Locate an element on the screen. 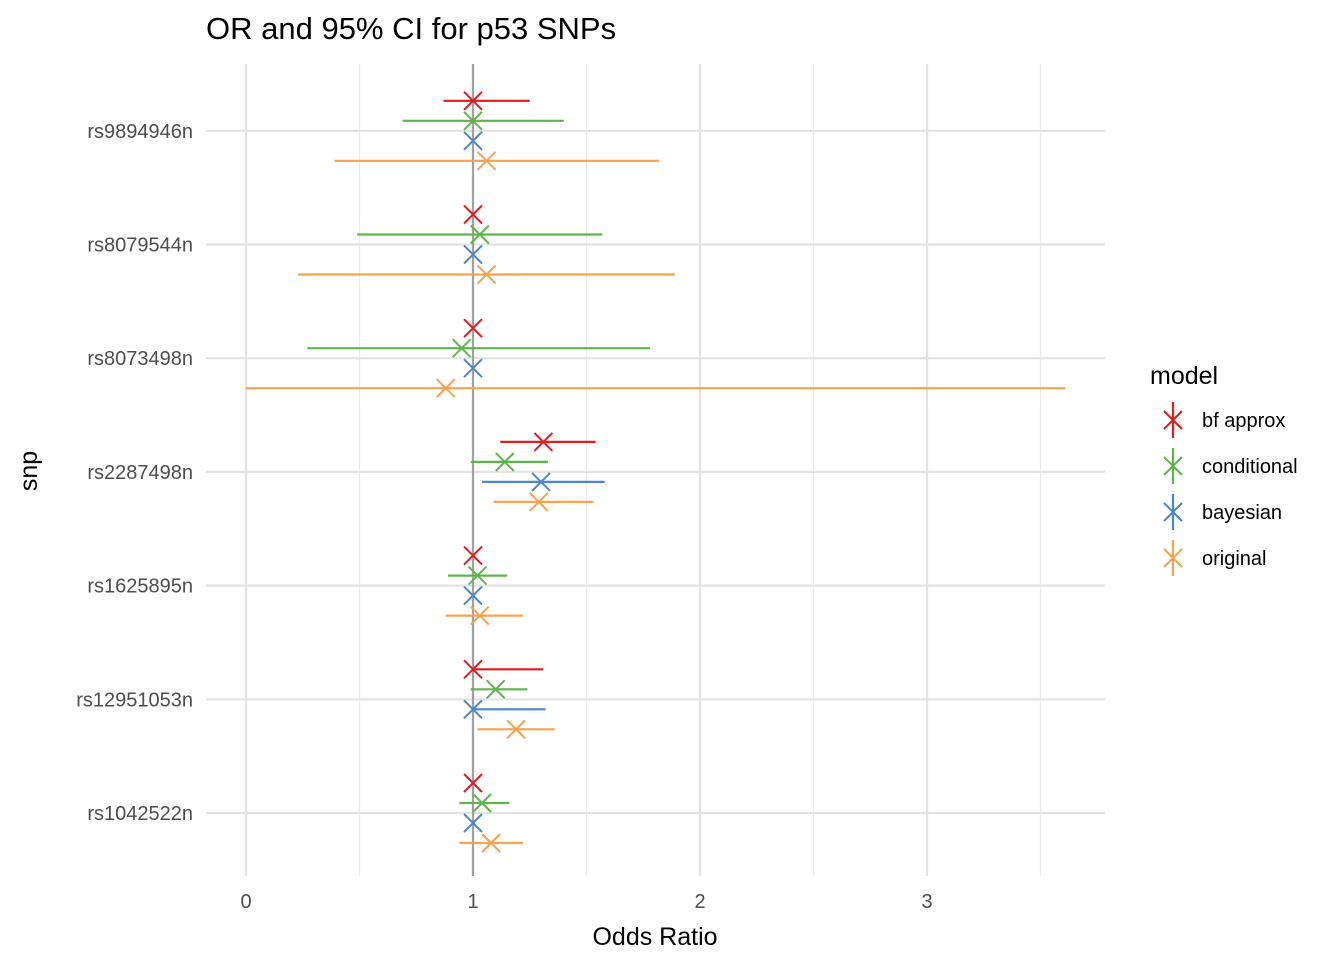  y-tick-label: rs12951053n is located at coordinates (134, 700).